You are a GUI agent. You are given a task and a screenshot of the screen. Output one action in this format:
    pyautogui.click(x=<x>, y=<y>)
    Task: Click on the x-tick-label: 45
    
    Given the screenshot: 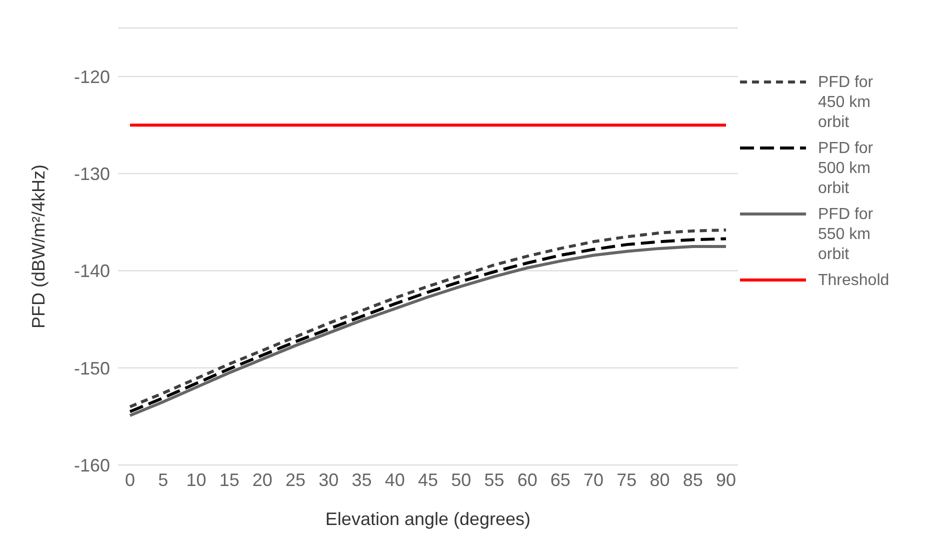 What is the action you would take?
    pyautogui.click(x=428, y=480)
    